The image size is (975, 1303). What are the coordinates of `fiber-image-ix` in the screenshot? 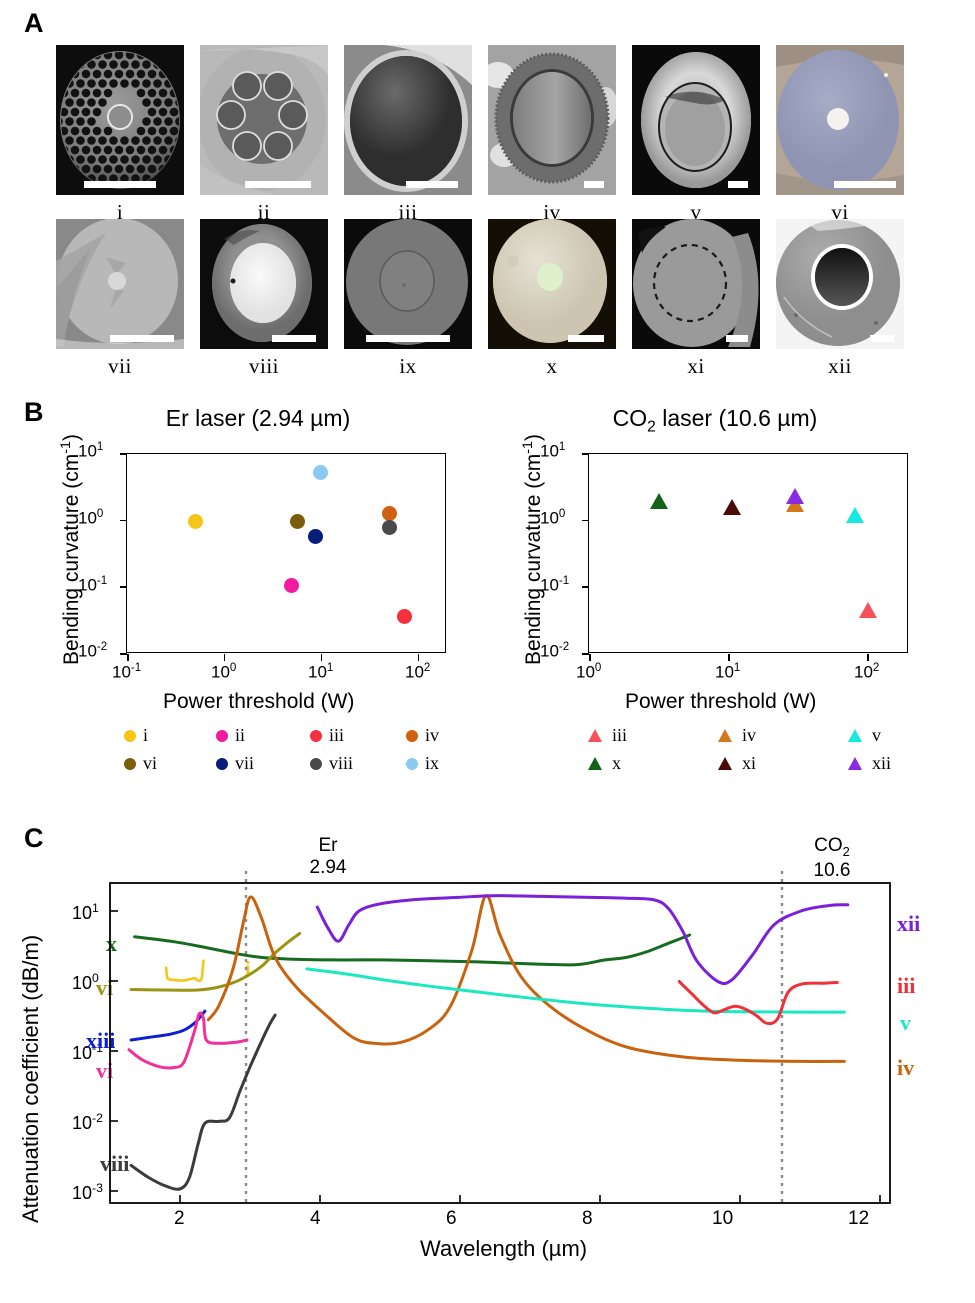 It's located at (408, 284).